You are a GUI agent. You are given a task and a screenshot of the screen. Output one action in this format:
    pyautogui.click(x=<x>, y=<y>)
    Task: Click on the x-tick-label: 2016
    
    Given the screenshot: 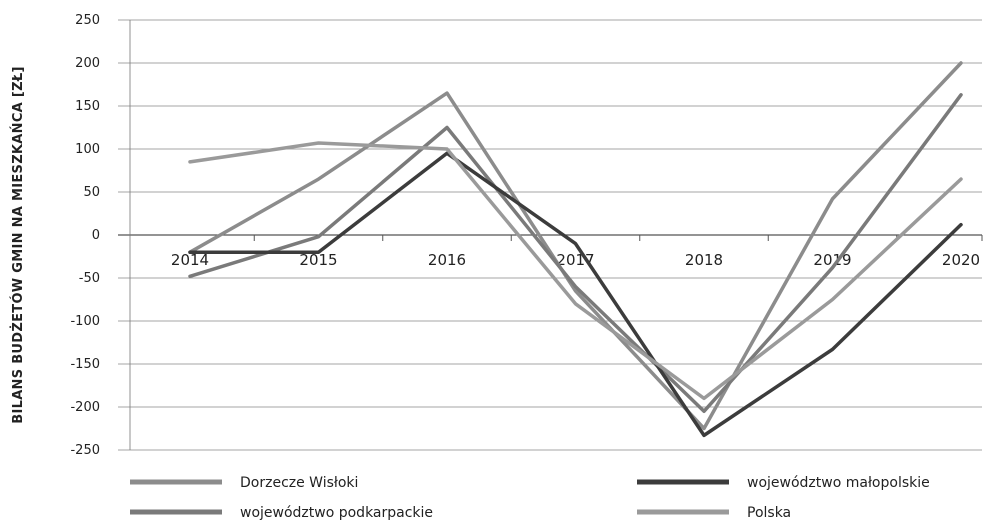 What is the action you would take?
    pyautogui.click(x=447, y=260)
    